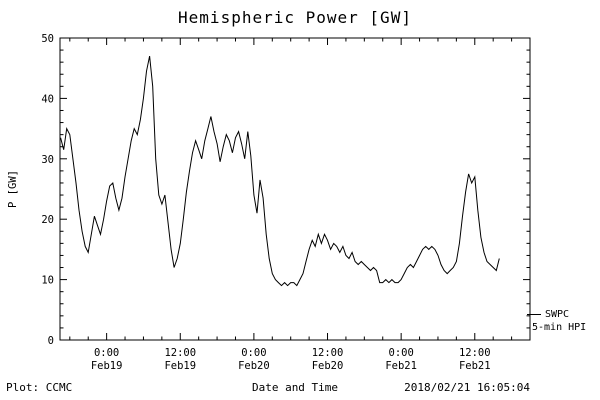 This screenshot has height=400, width=600. What do you see at coordinates (47, 281) in the screenshot?
I see `y-tick-label: 10` at bounding box center [47, 281].